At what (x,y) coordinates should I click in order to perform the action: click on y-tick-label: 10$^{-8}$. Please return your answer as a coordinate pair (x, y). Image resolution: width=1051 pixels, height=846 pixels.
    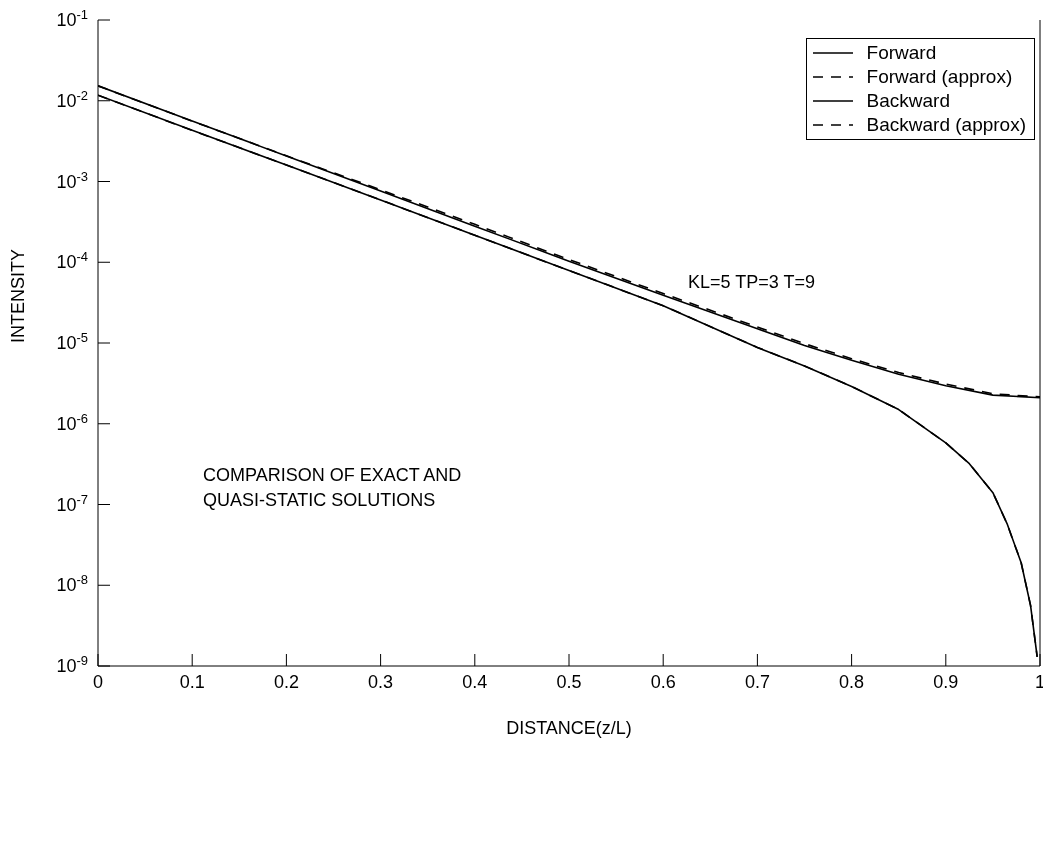
    Looking at the image, I should click on (72, 583).